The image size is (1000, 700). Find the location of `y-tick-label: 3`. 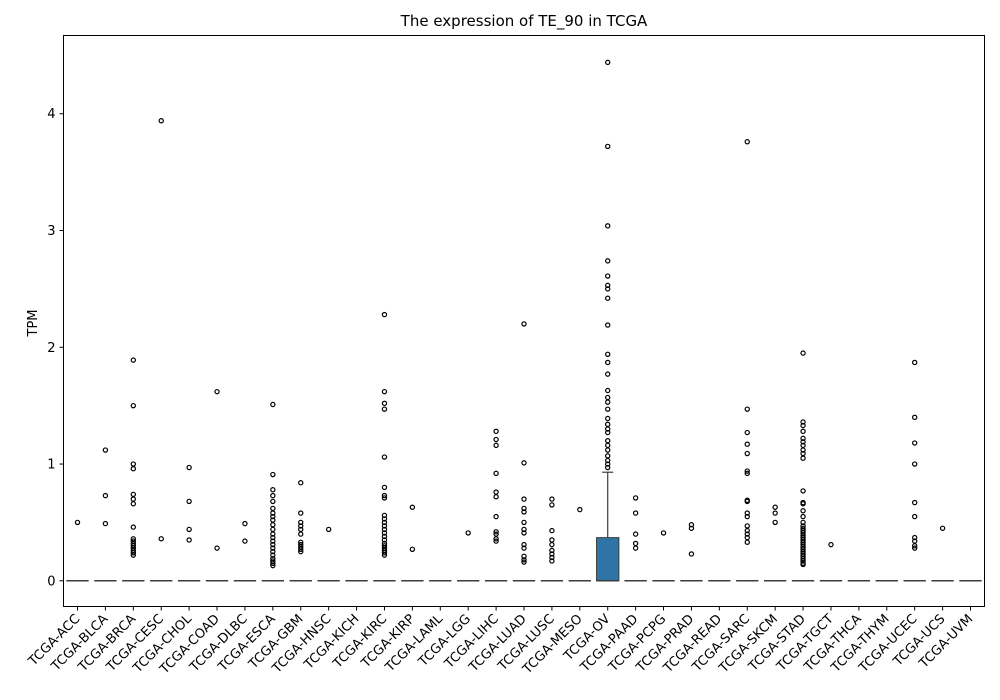

y-tick-label: 3 is located at coordinates (51, 231).